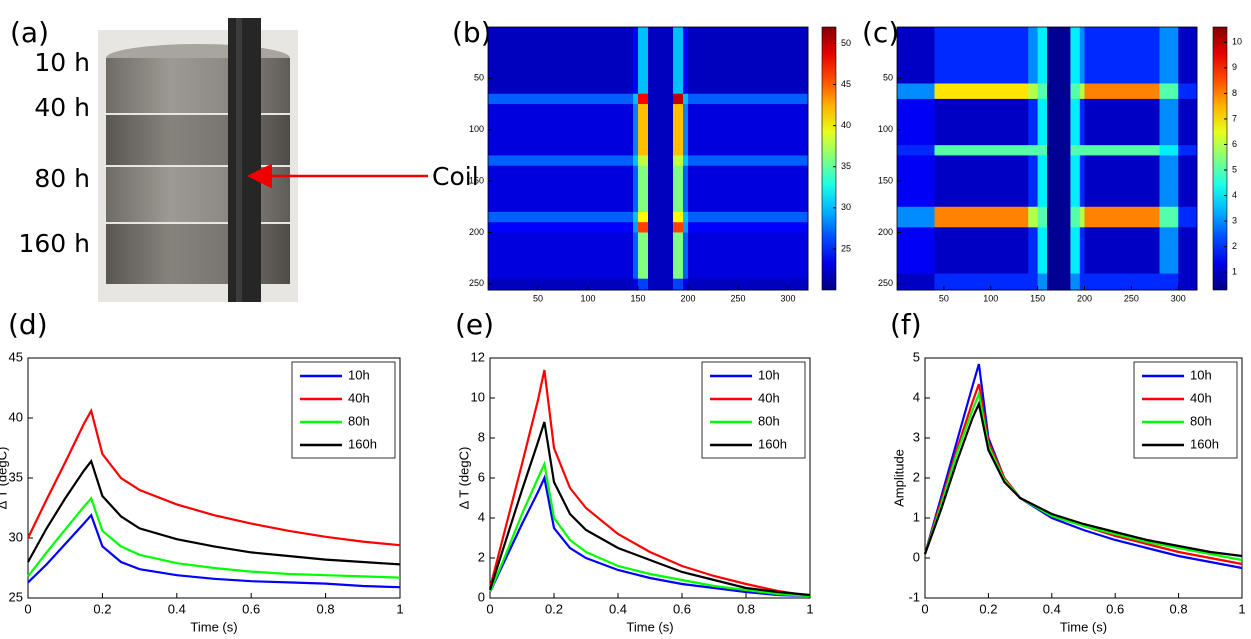 This screenshot has height=639, width=1251. I want to click on x-tick-label: 250, so click(737, 298).